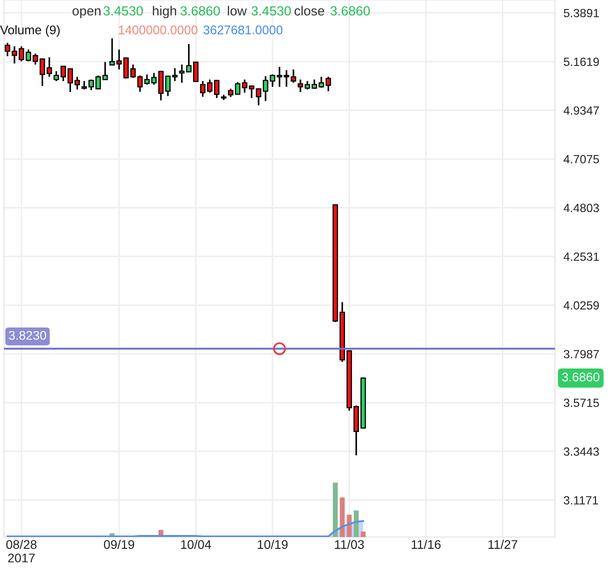 The image size is (610, 568). What do you see at coordinates (426, 544) in the screenshot?
I see `x-tick-label: 11/16` at bounding box center [426, 544].